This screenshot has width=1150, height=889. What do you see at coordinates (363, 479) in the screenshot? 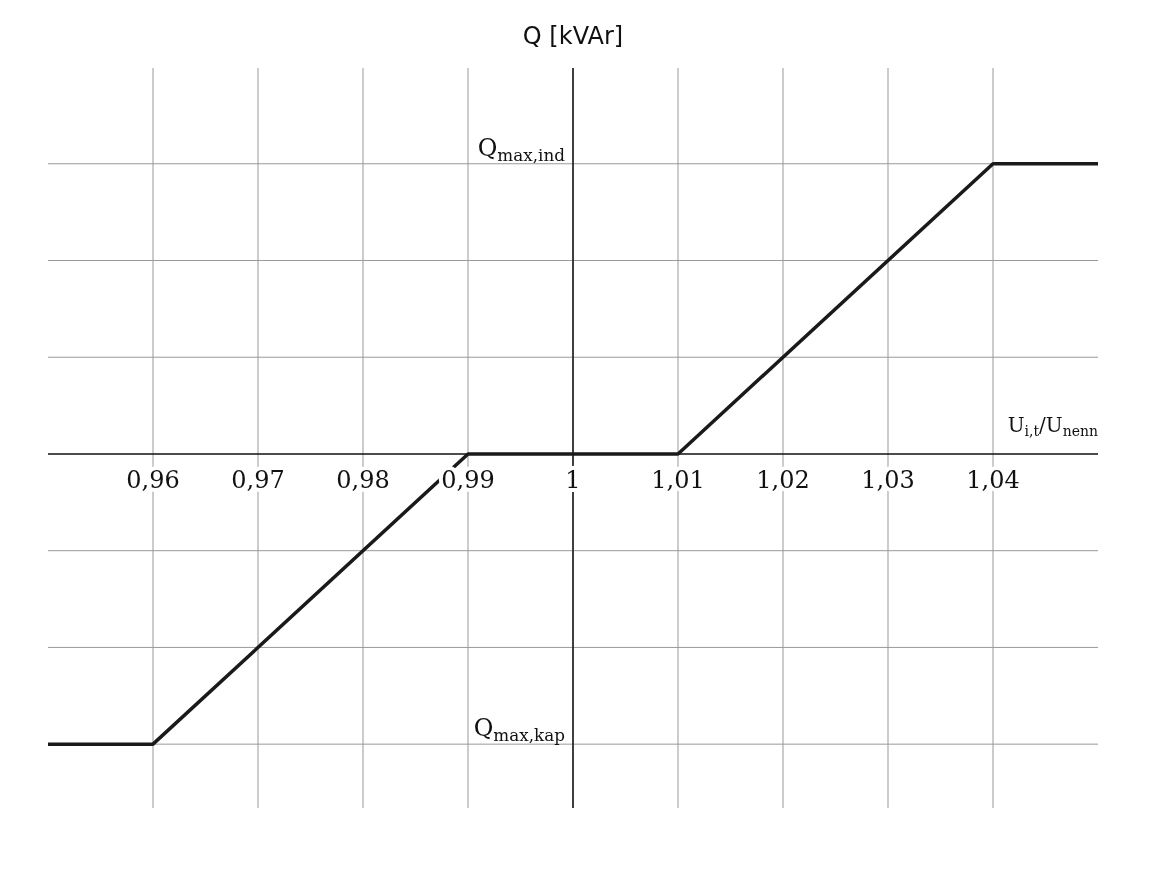
I see `x-tick-label: 0,98` at bounding box center [363, 479].